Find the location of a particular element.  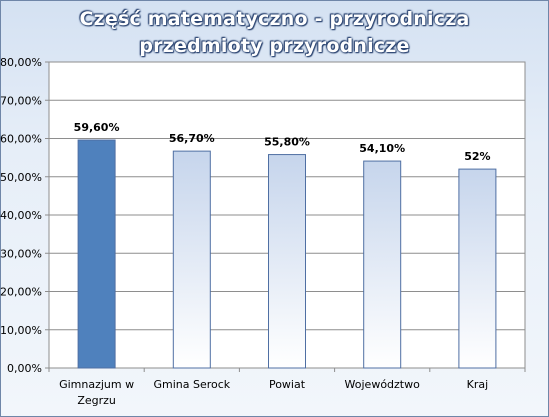

data-labels: 59,60% 56,70% 55,80% 54,10% 52% is located at coordinates (282, 142).